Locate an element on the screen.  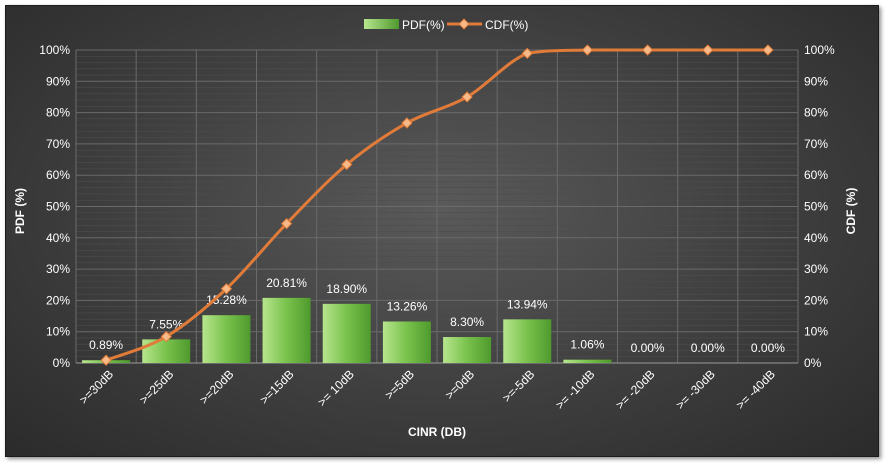
y2-tick-label: 10% is located at coordinates (816, 332).